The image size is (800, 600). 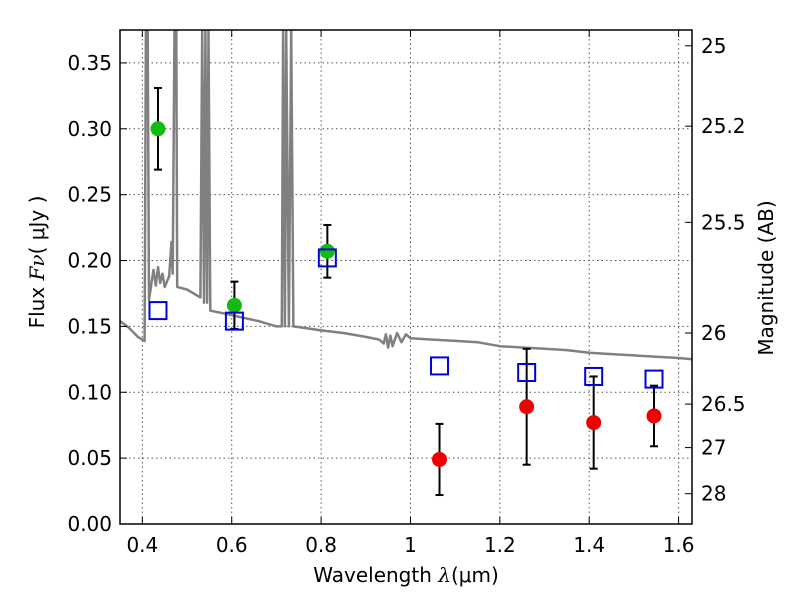 I want to click on x-tick-label: 1, so click(x=410, y=545).